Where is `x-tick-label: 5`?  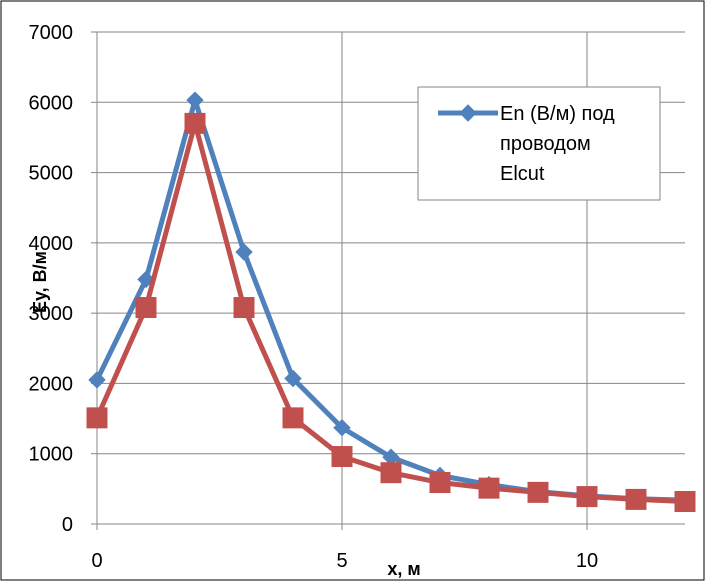 x-tick-label: 5 is located at coordinates (341, 561).